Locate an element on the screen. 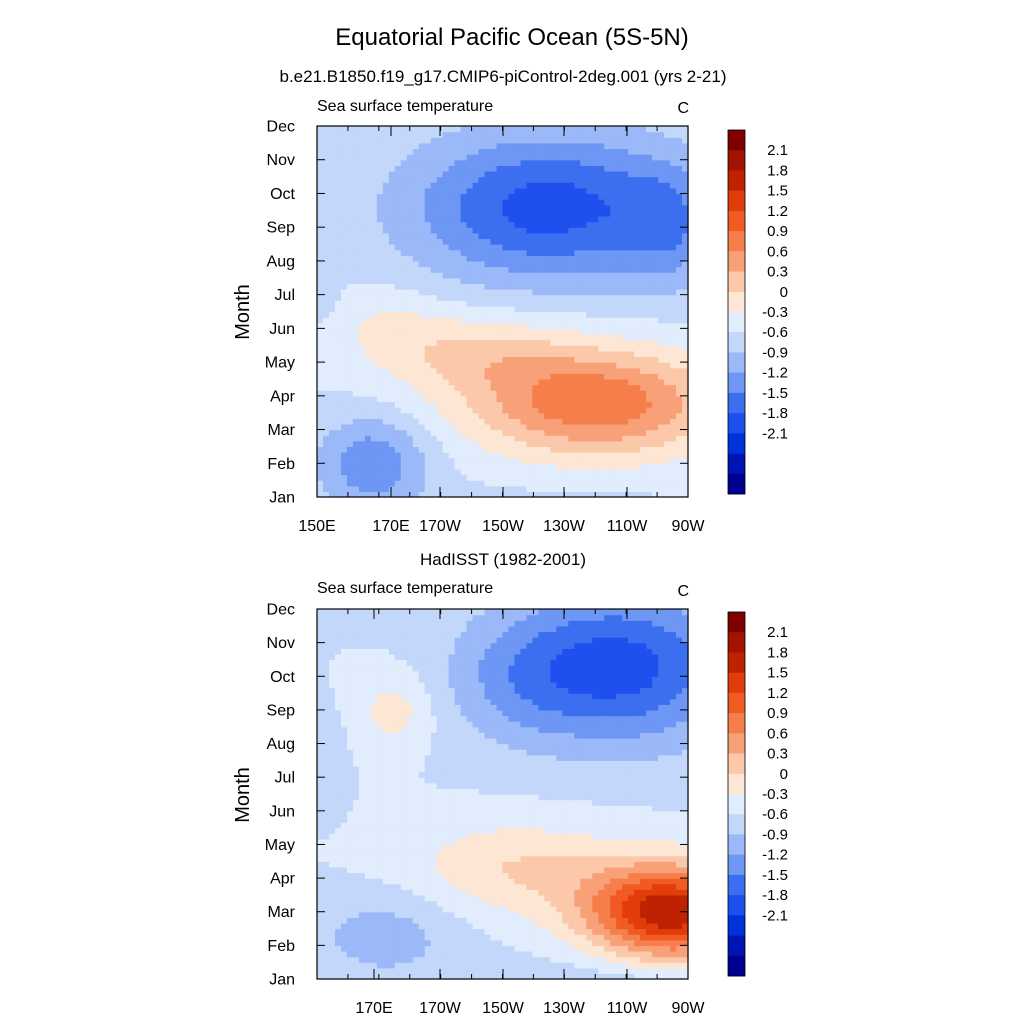 The height and width of the screenshot is (1024, 1024). y-tick-label: Aug is located at coordinates (281, 261).